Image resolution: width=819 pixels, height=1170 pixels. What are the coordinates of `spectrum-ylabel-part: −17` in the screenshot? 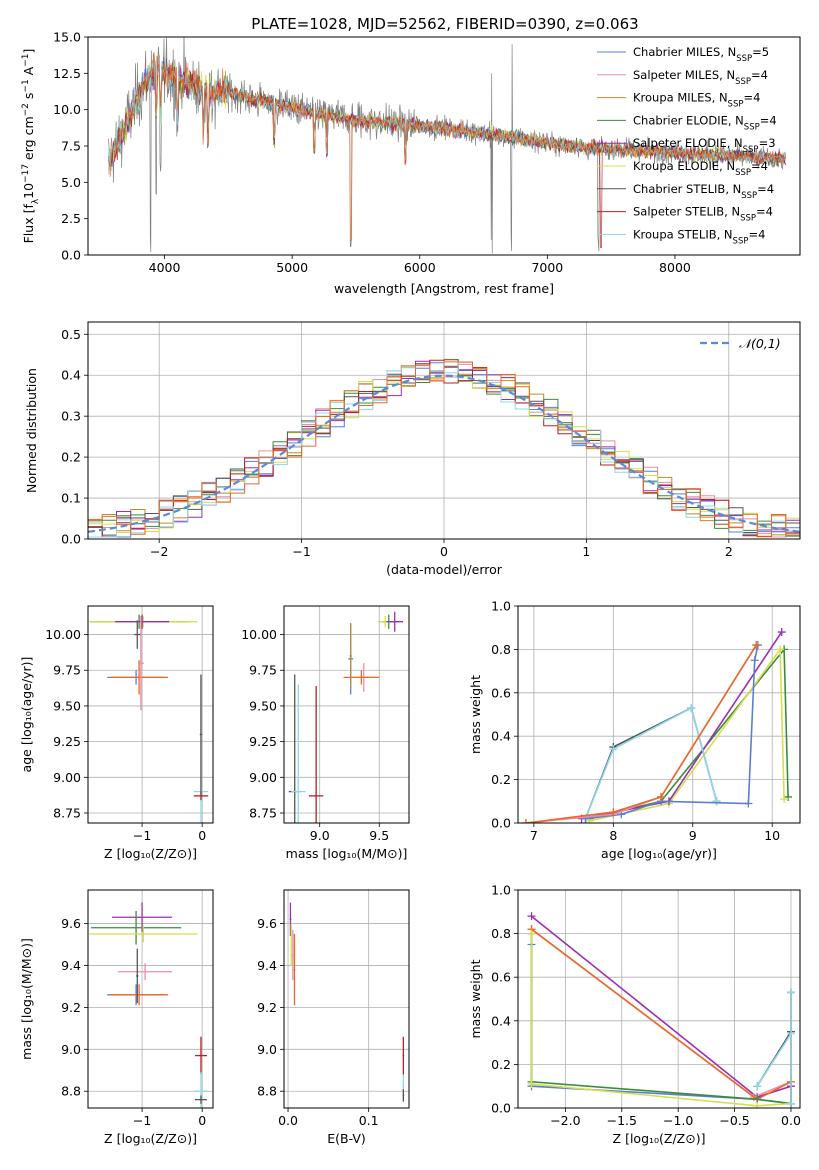 It's located at (26, 173).